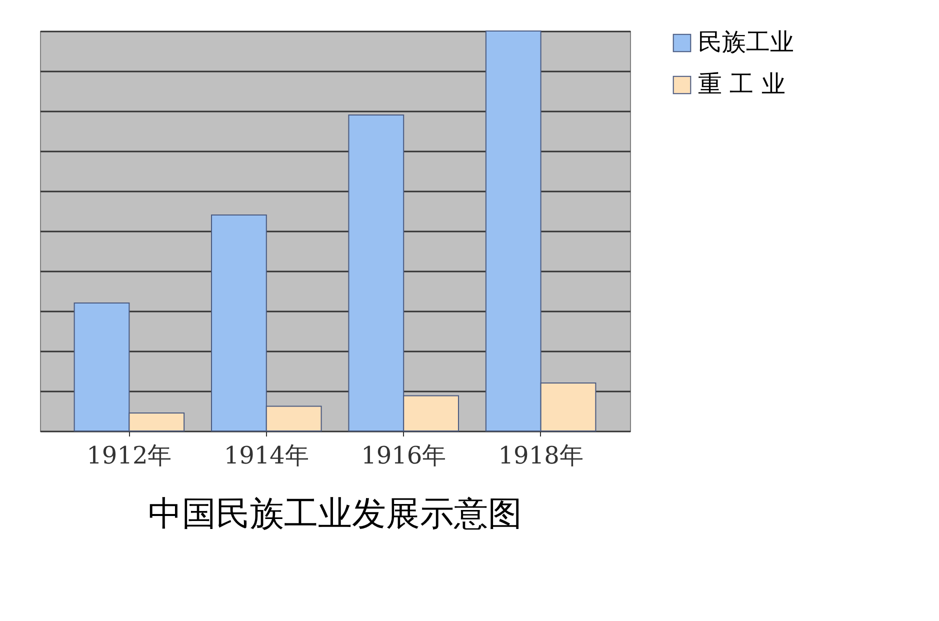 This screenshot has height=621, width=939. Describe the element at coordinates (129, 456) in the screenshot. I see `x-tick-label: 1912年` at that location.